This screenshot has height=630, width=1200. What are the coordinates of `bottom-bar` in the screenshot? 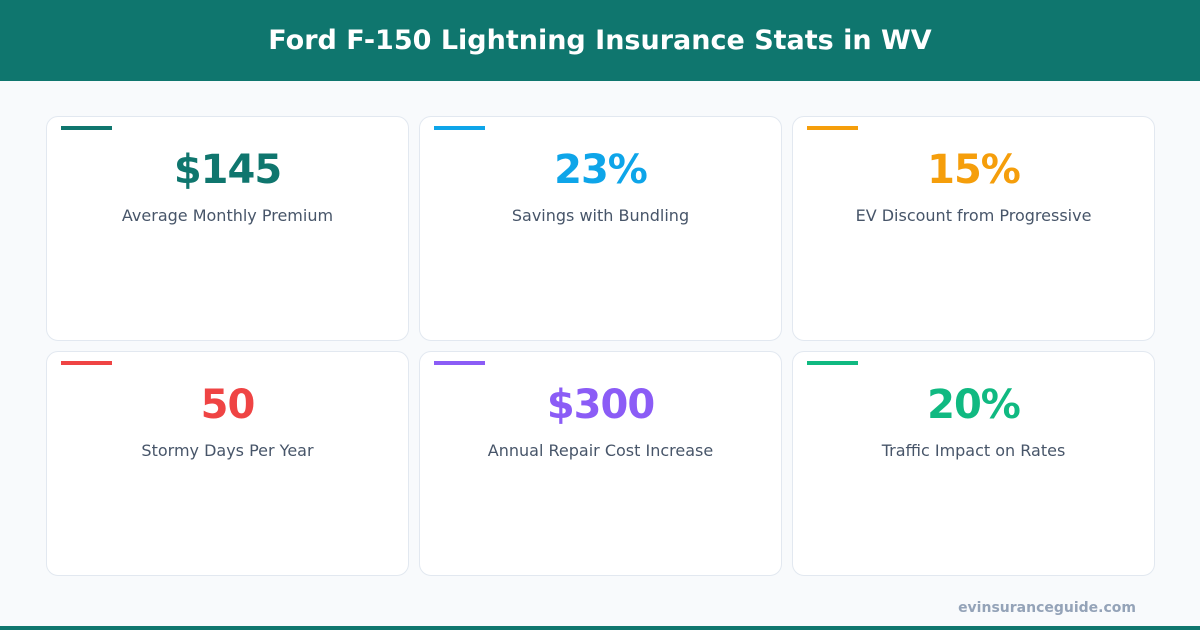 It's located at (600, 628).